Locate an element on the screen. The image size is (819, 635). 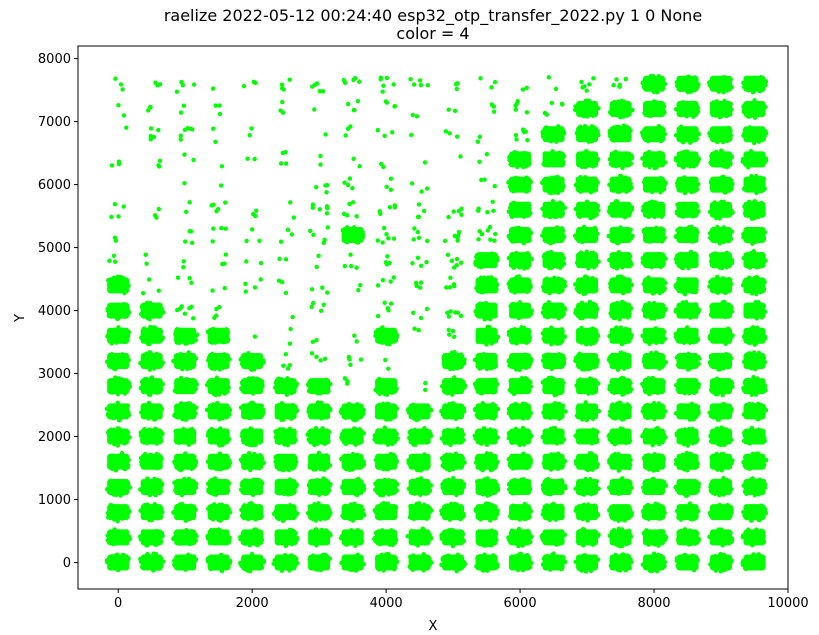
y-tick-label: 8000 is located at coordinates (54, 59).